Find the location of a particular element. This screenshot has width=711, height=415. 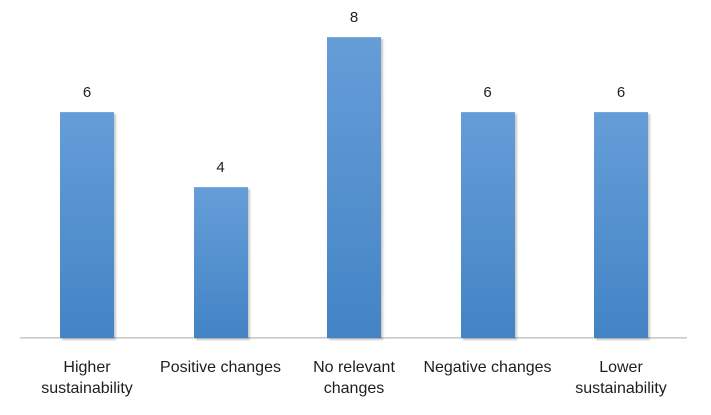

x-axis-line is located at coordinates (353, 338).